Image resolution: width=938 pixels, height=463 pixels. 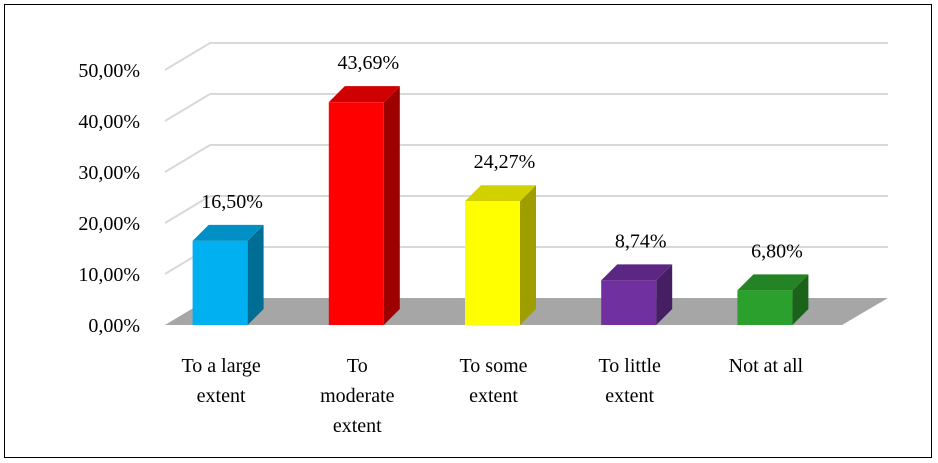 What do you see at coordinates (505, 162) in the screenshot?
I see `data-label: 24,27%` at bounding box center [505, 162].